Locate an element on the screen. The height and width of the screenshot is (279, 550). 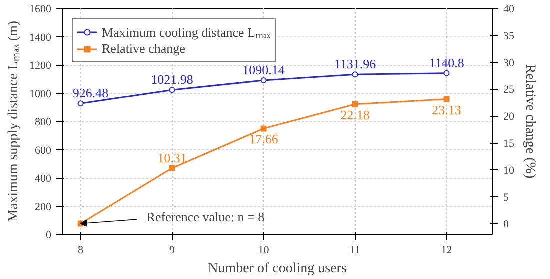
y-tick-label: 1000 is located at coordinates (41, 94).